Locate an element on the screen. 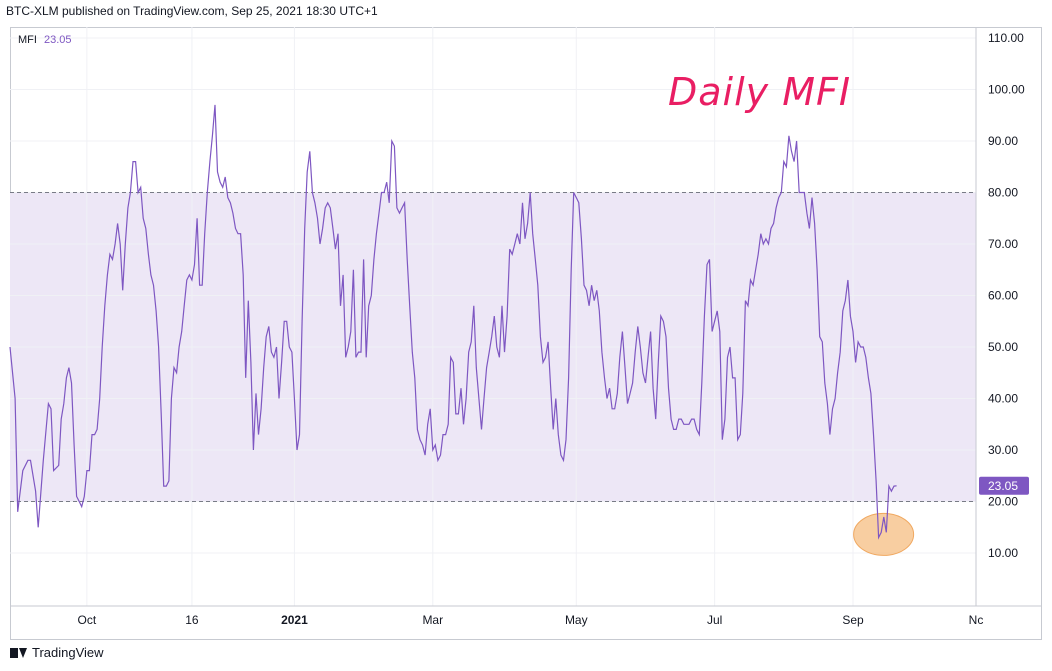 The image size is (1052, 671). y-tick-label: 80.00 is located at coordinates (1003, 193).